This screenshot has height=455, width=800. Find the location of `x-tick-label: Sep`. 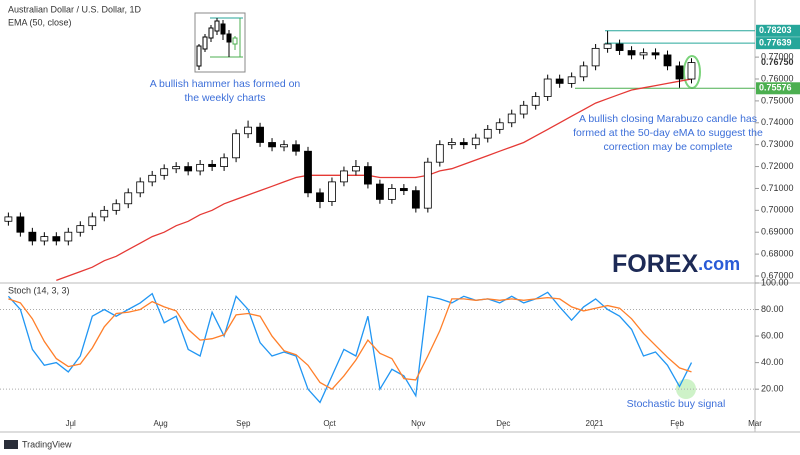

x-tick-label: Sep is located at coordinates (243, 423).